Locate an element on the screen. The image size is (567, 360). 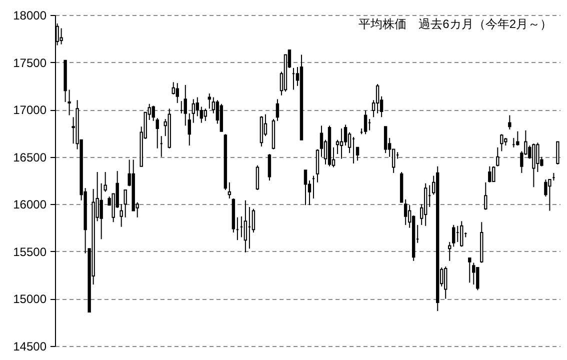
chart-title: 平均株価 過去6カ月（今年2月～） is located at coordinates (455, 24).